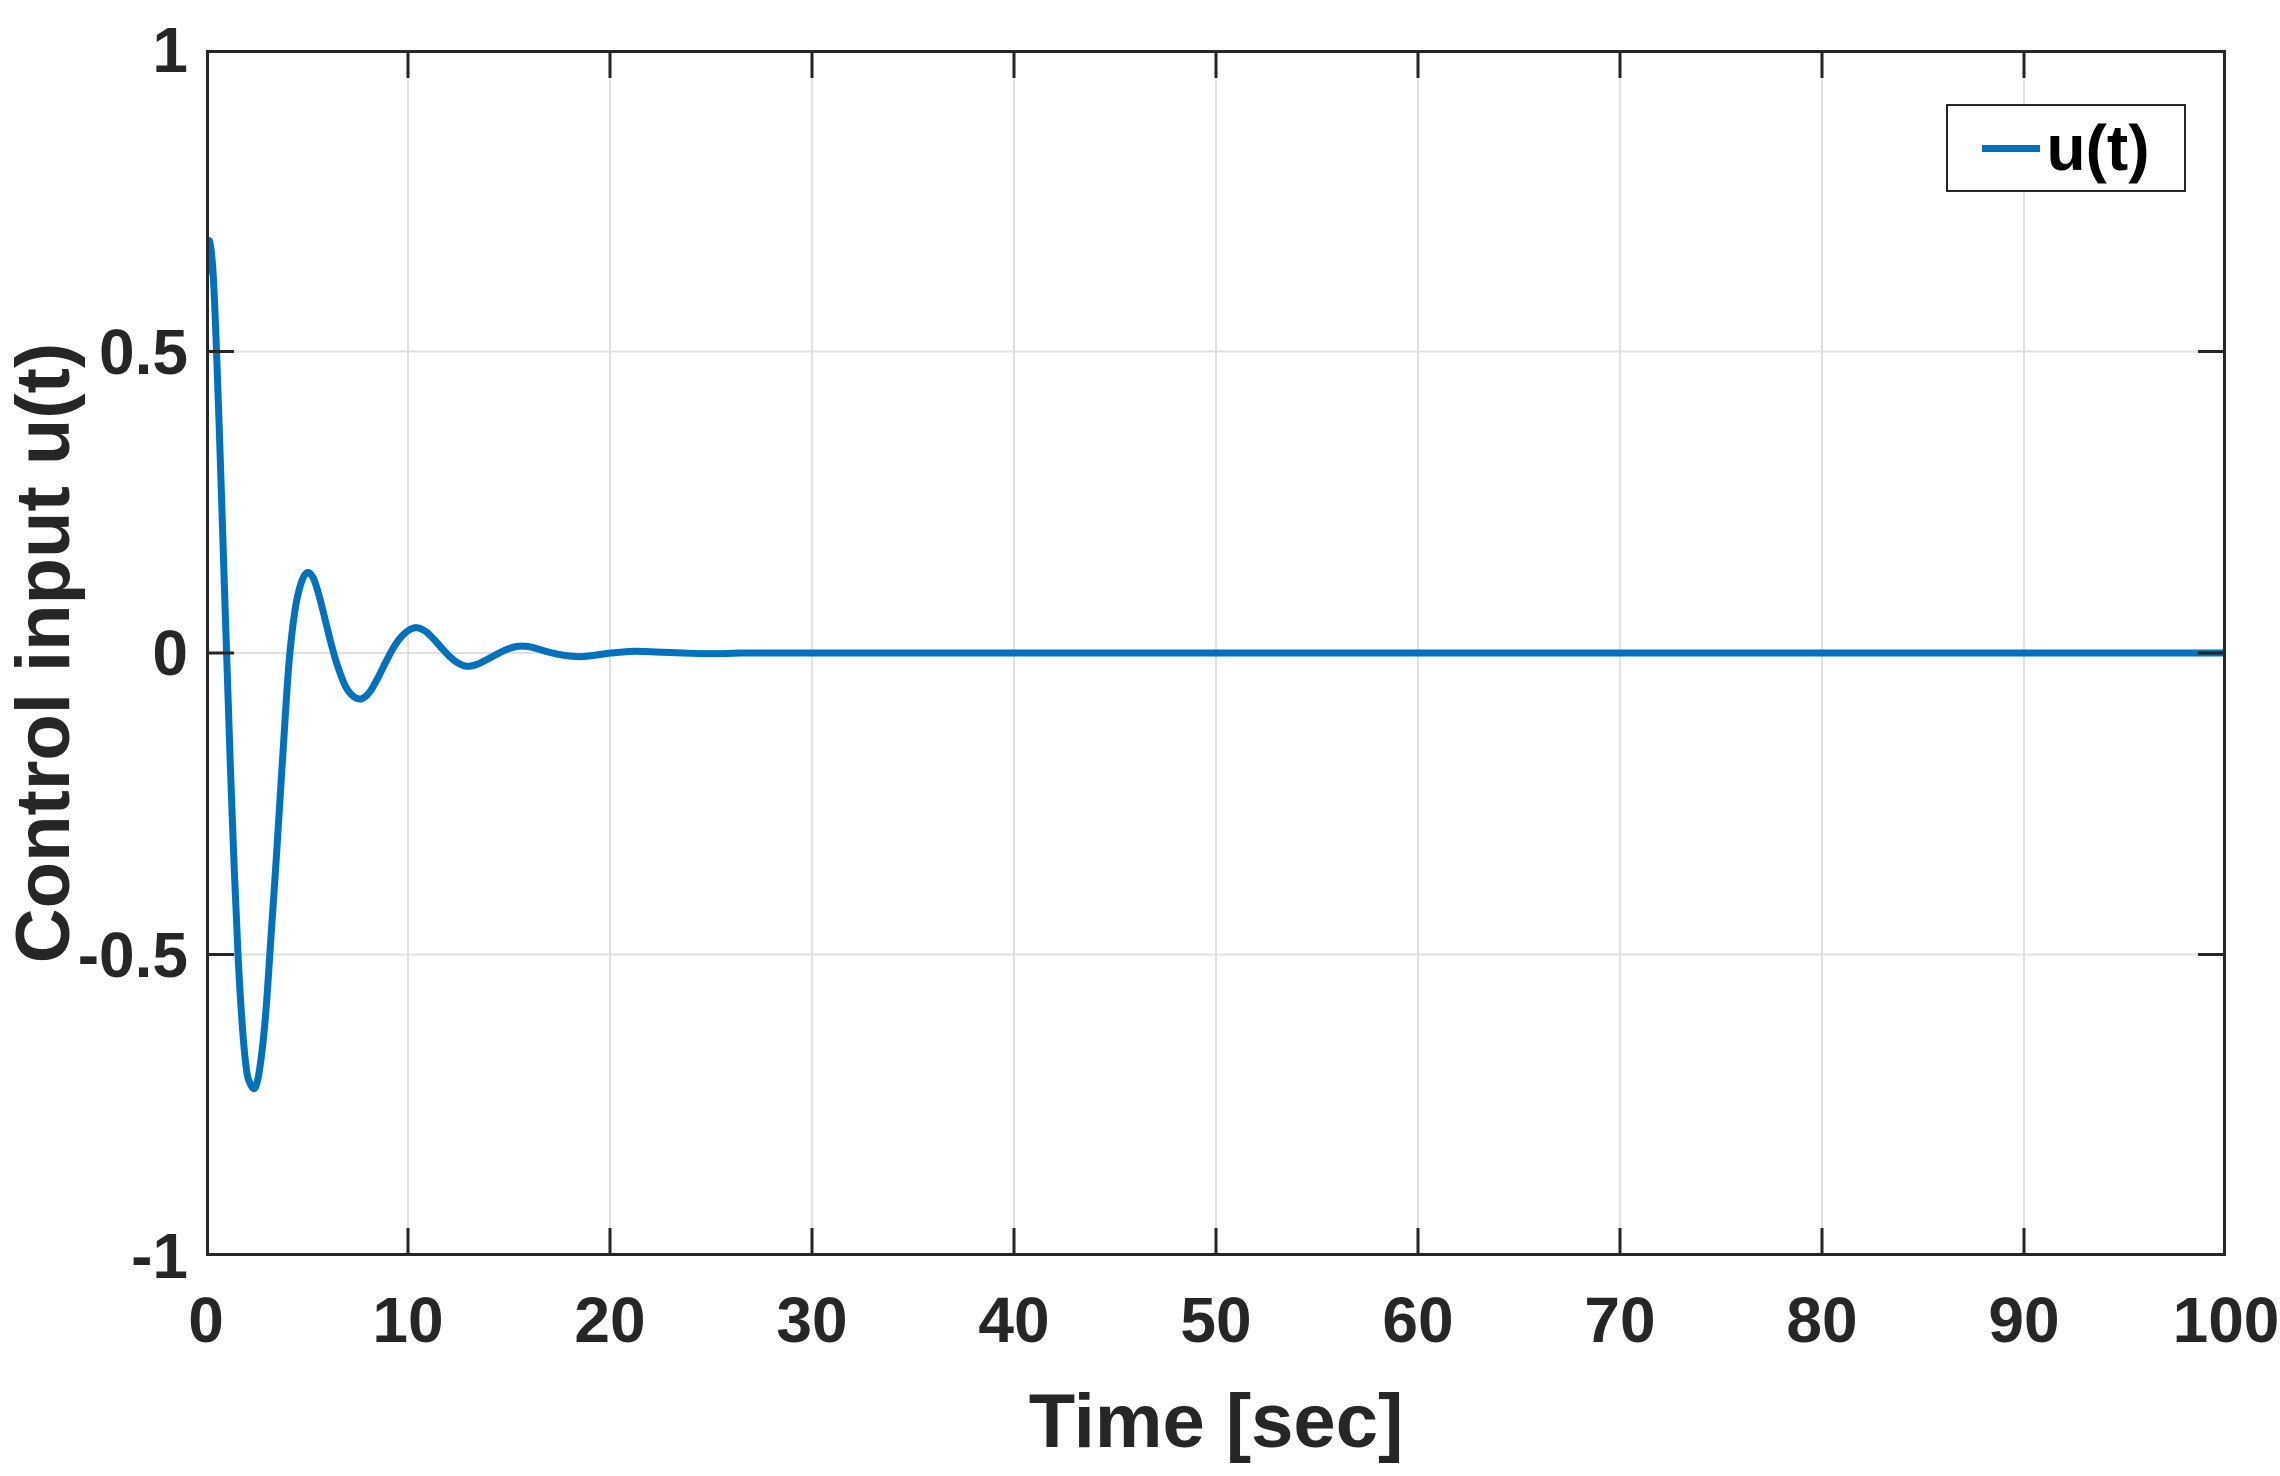 This screenshot has width=2280, height=1476. What do you see at coordinates (610, 1320) in the screenshot?
I see `x-tick-label: 20` at bounding box center [610, 1320].